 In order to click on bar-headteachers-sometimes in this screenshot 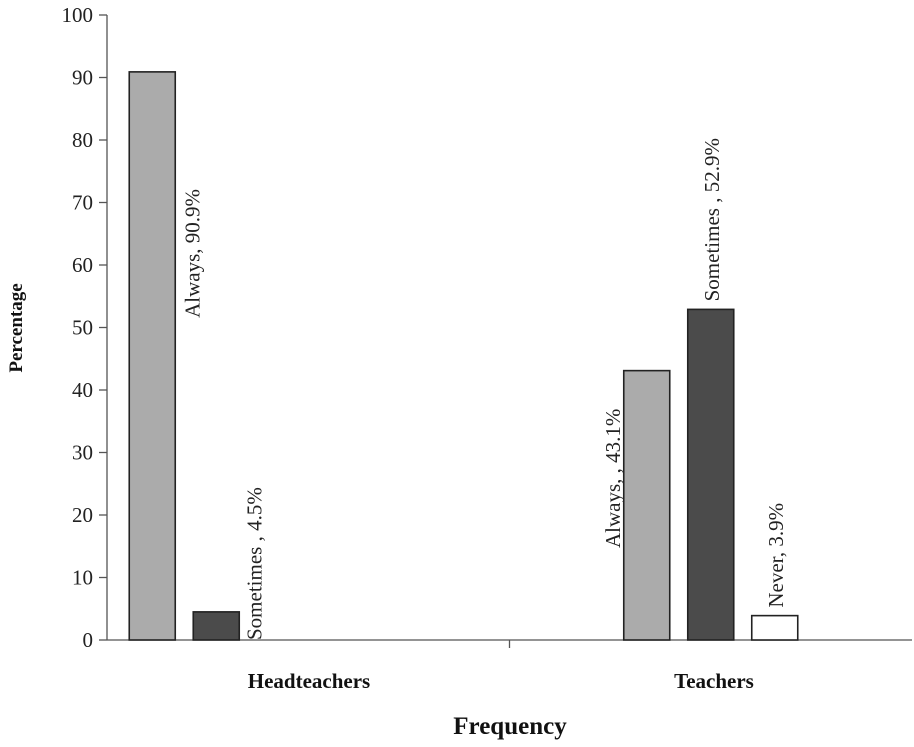, I will do `click(216, 626)`.